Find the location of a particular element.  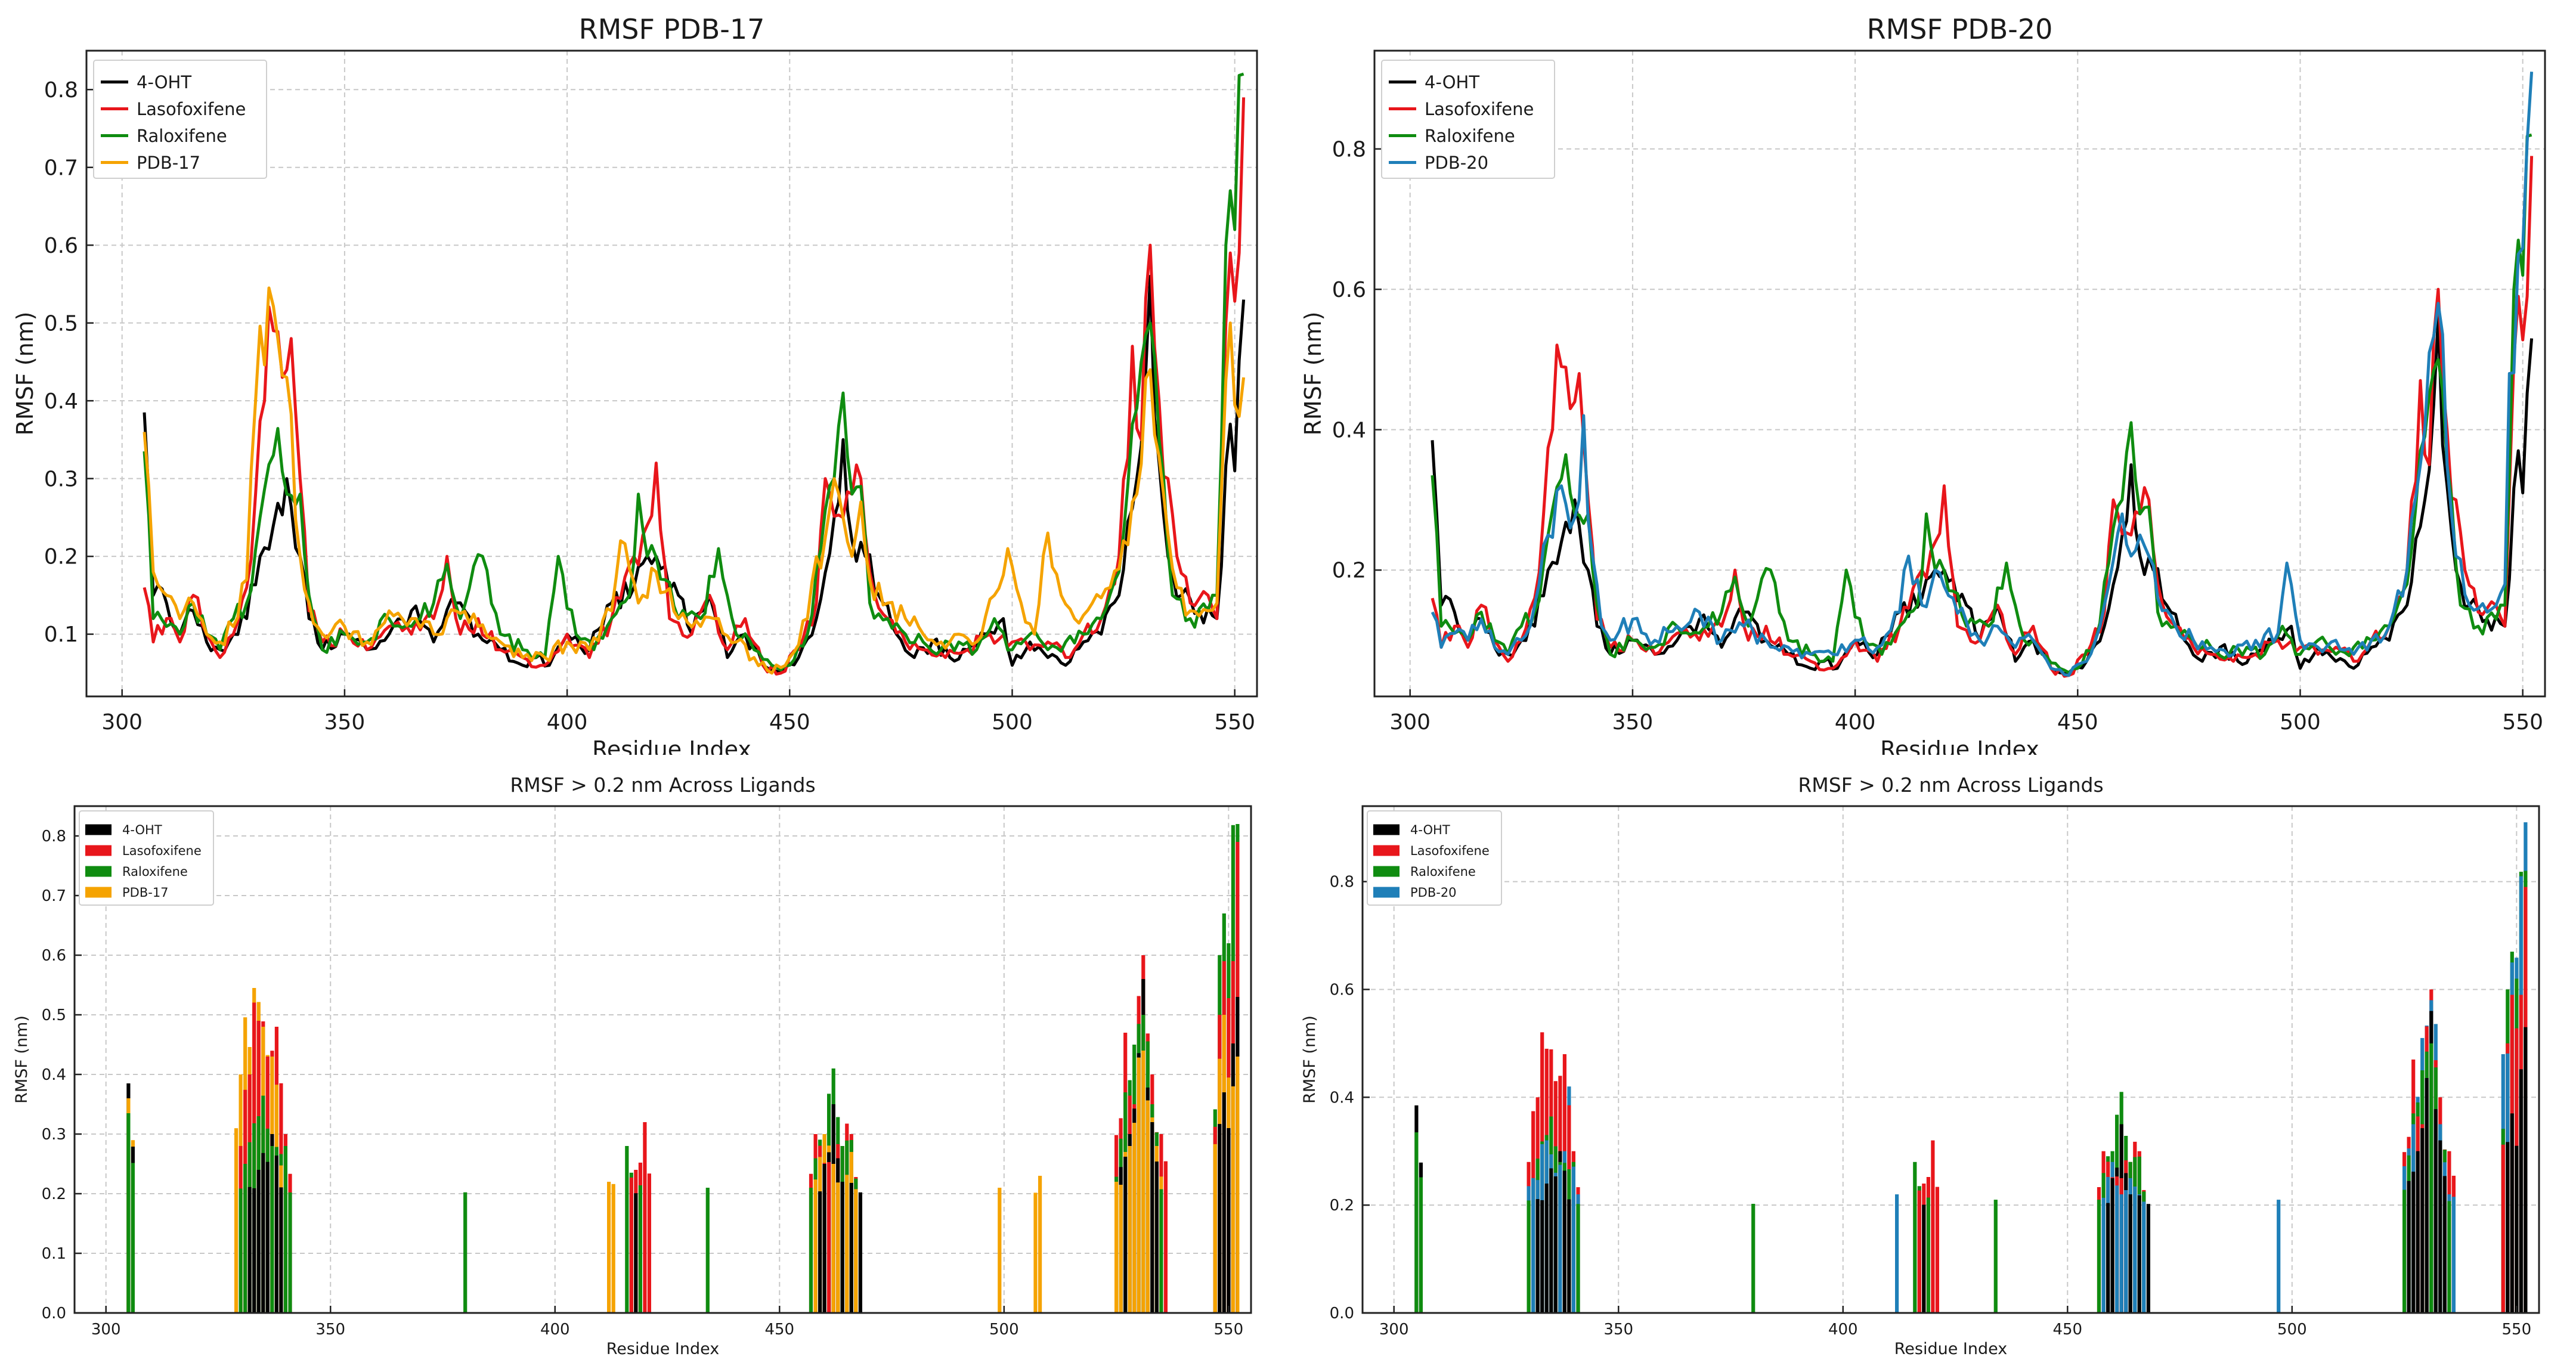

legend-label: PDB-20 is located at coordinates (1456, 163).